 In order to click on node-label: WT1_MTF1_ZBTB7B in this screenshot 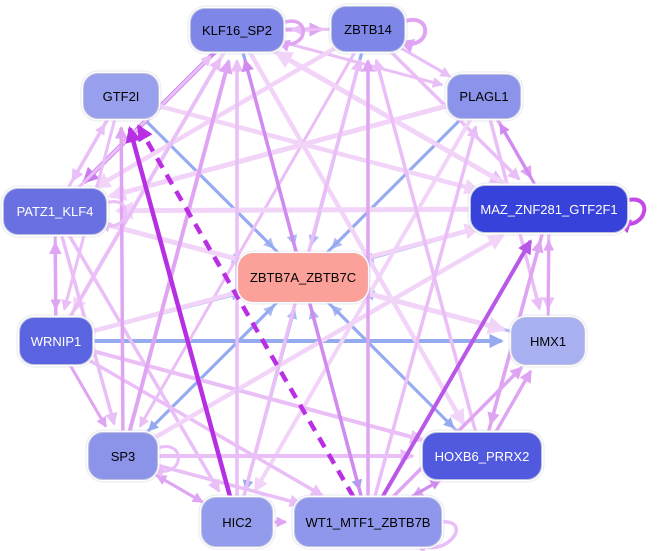, I will do `click(368, 522)`.